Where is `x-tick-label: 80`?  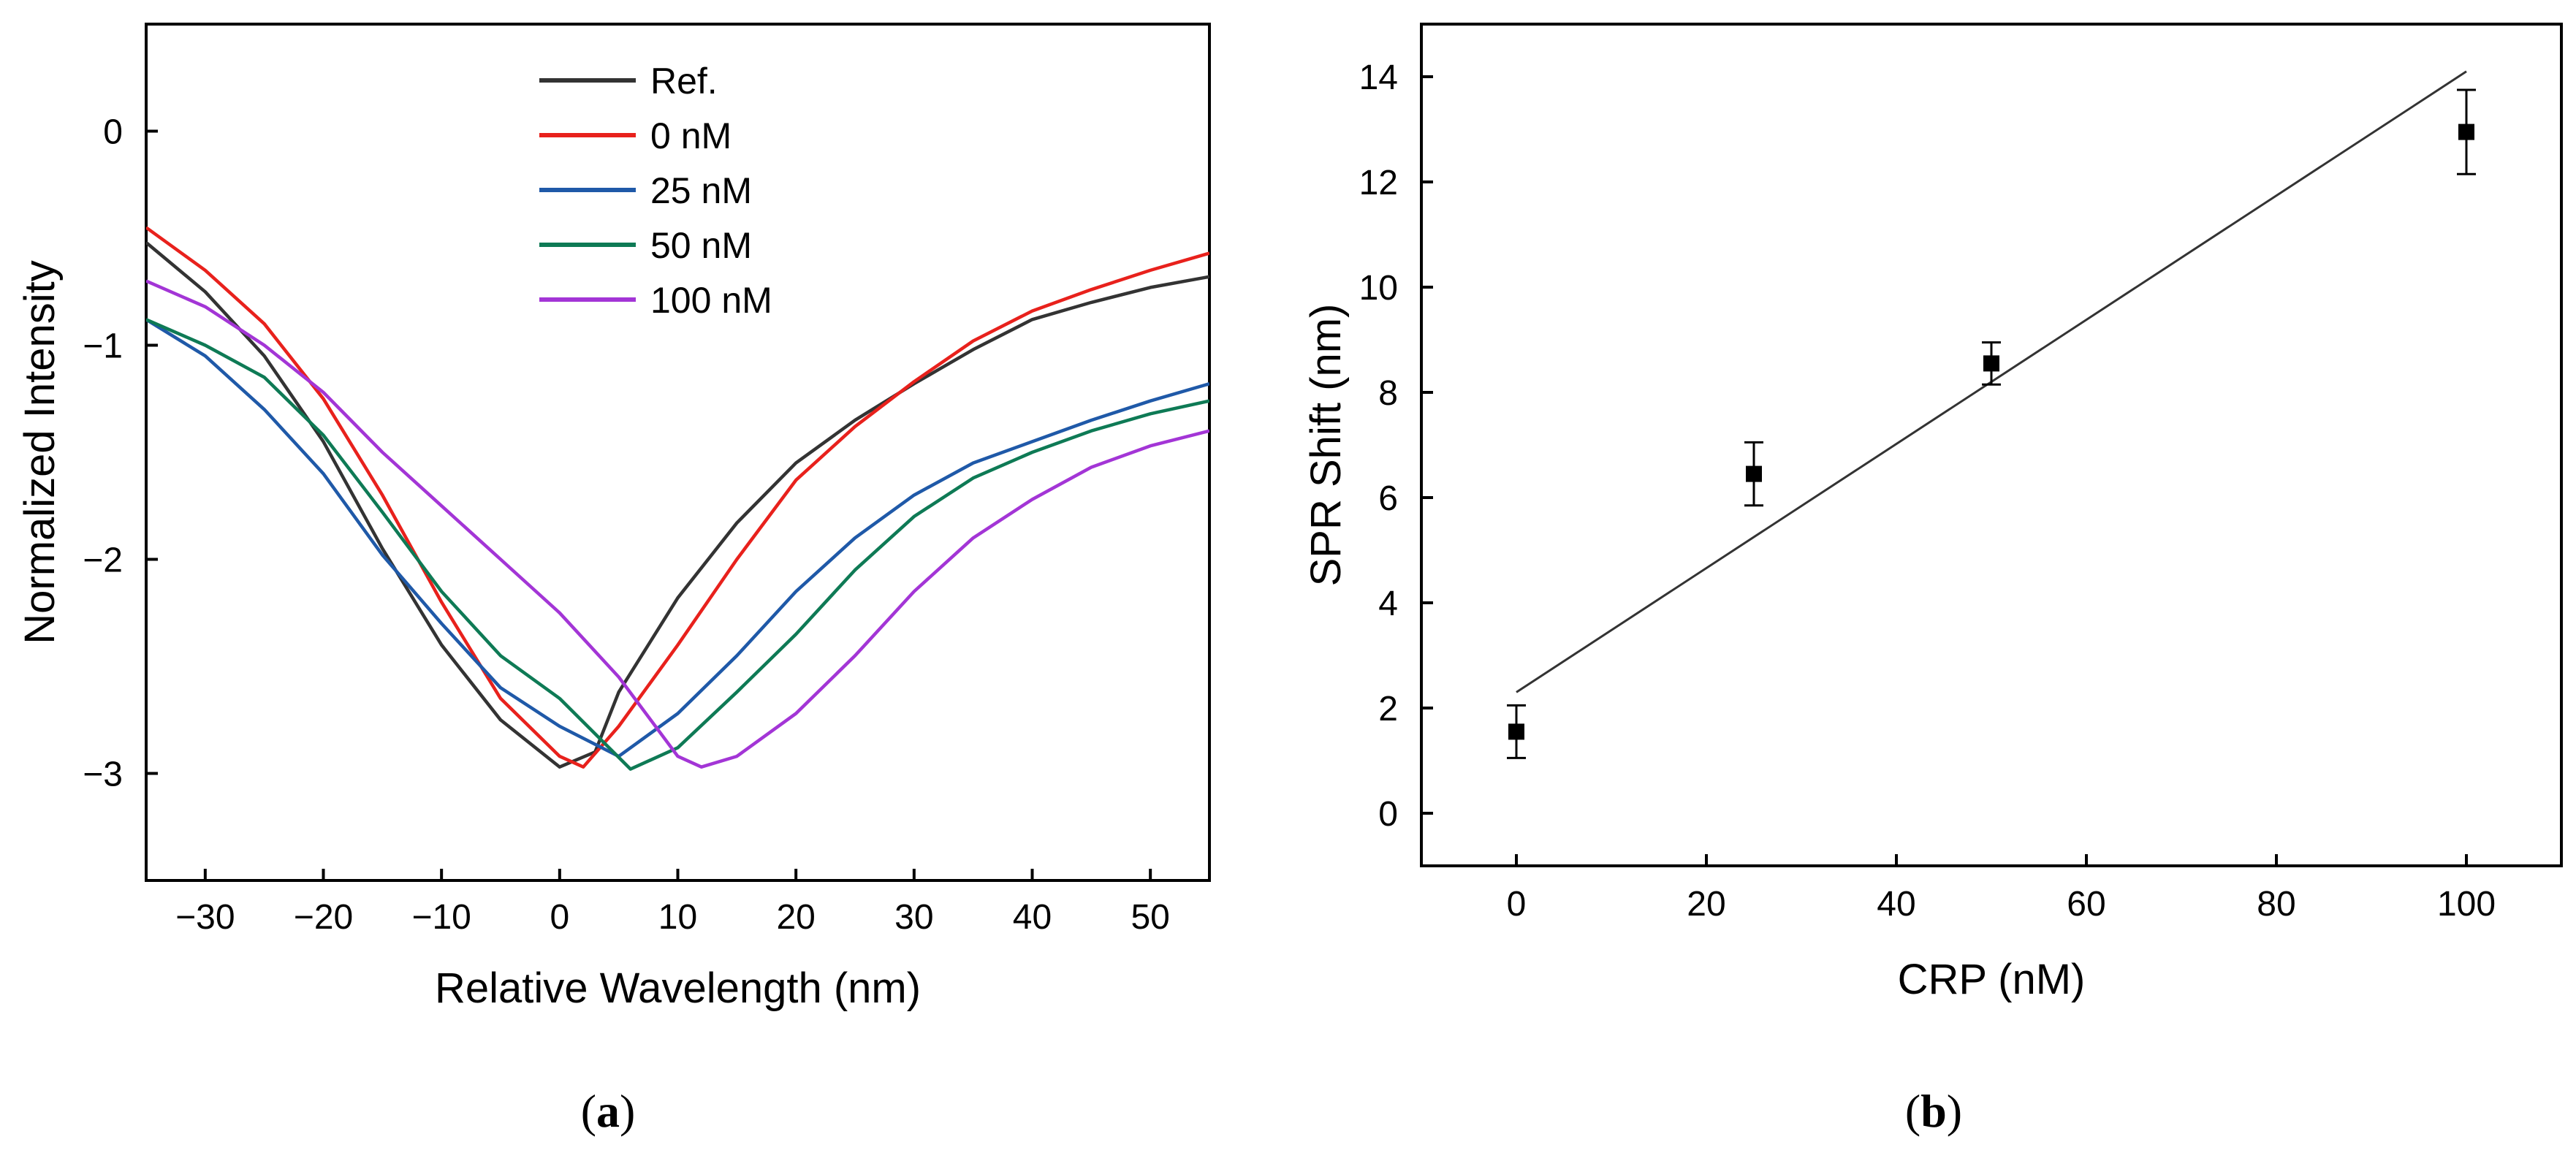
x-tick-label: 80 is located at coordinates (2276, 904).